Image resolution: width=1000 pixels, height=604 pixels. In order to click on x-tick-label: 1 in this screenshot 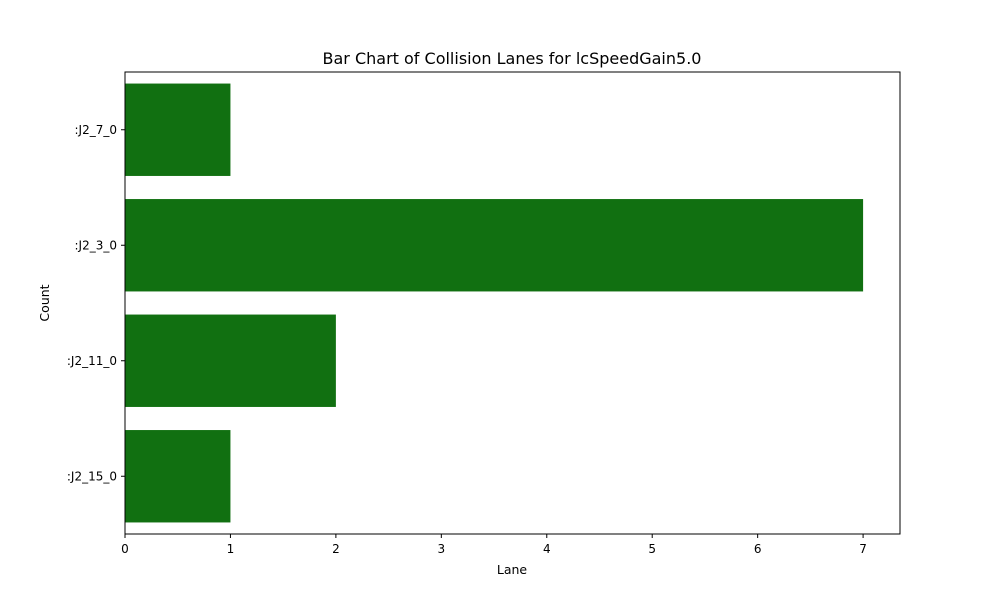, I will do `click(231, 549)`.